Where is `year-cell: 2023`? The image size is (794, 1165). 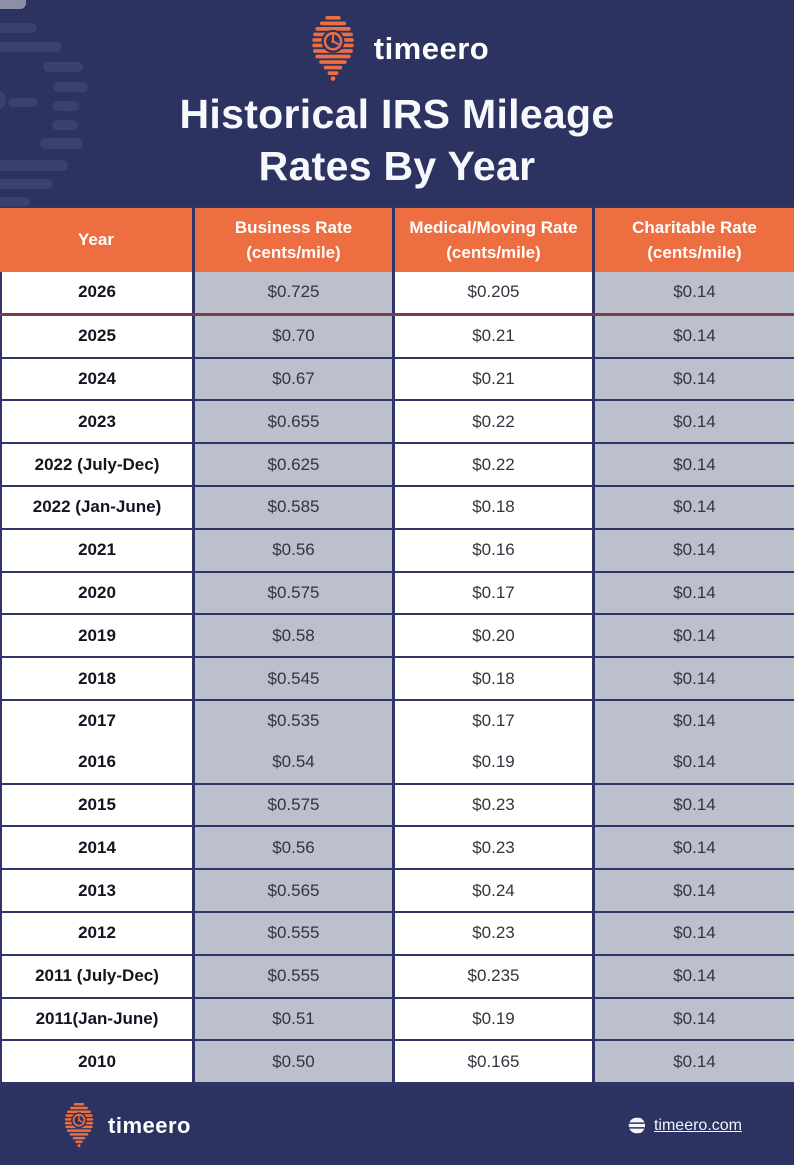 year-cell: 2023 is located at coordinates (97, 422).